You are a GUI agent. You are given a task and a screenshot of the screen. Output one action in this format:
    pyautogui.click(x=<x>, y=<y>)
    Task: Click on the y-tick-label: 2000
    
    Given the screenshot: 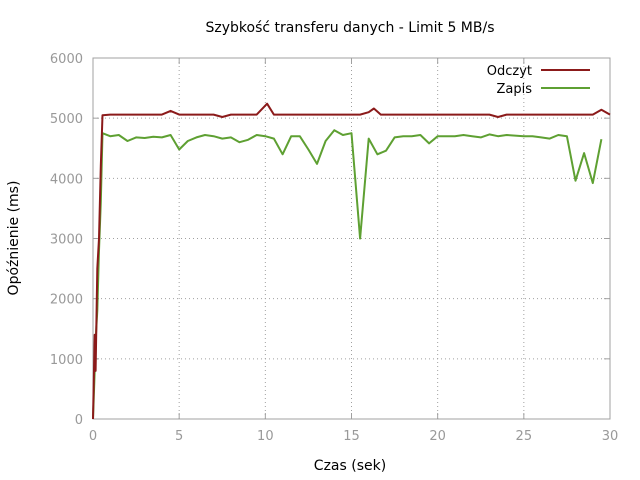 What is the action you would take?
    pyautogui.click(x=66, y=300)
    